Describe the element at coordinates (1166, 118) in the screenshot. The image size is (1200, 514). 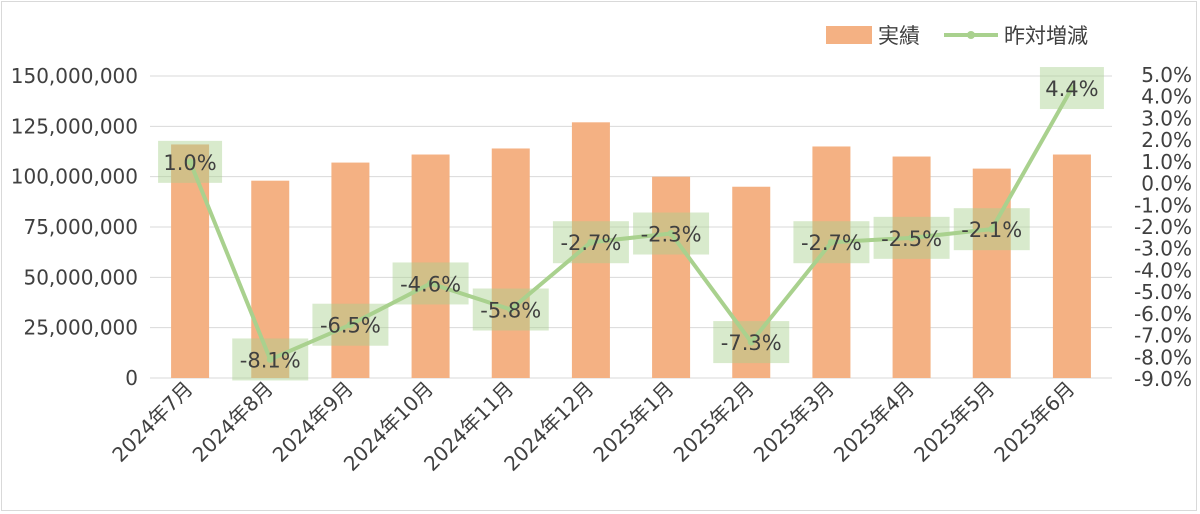
I see `right-tick-label: 3.0%` at that location.